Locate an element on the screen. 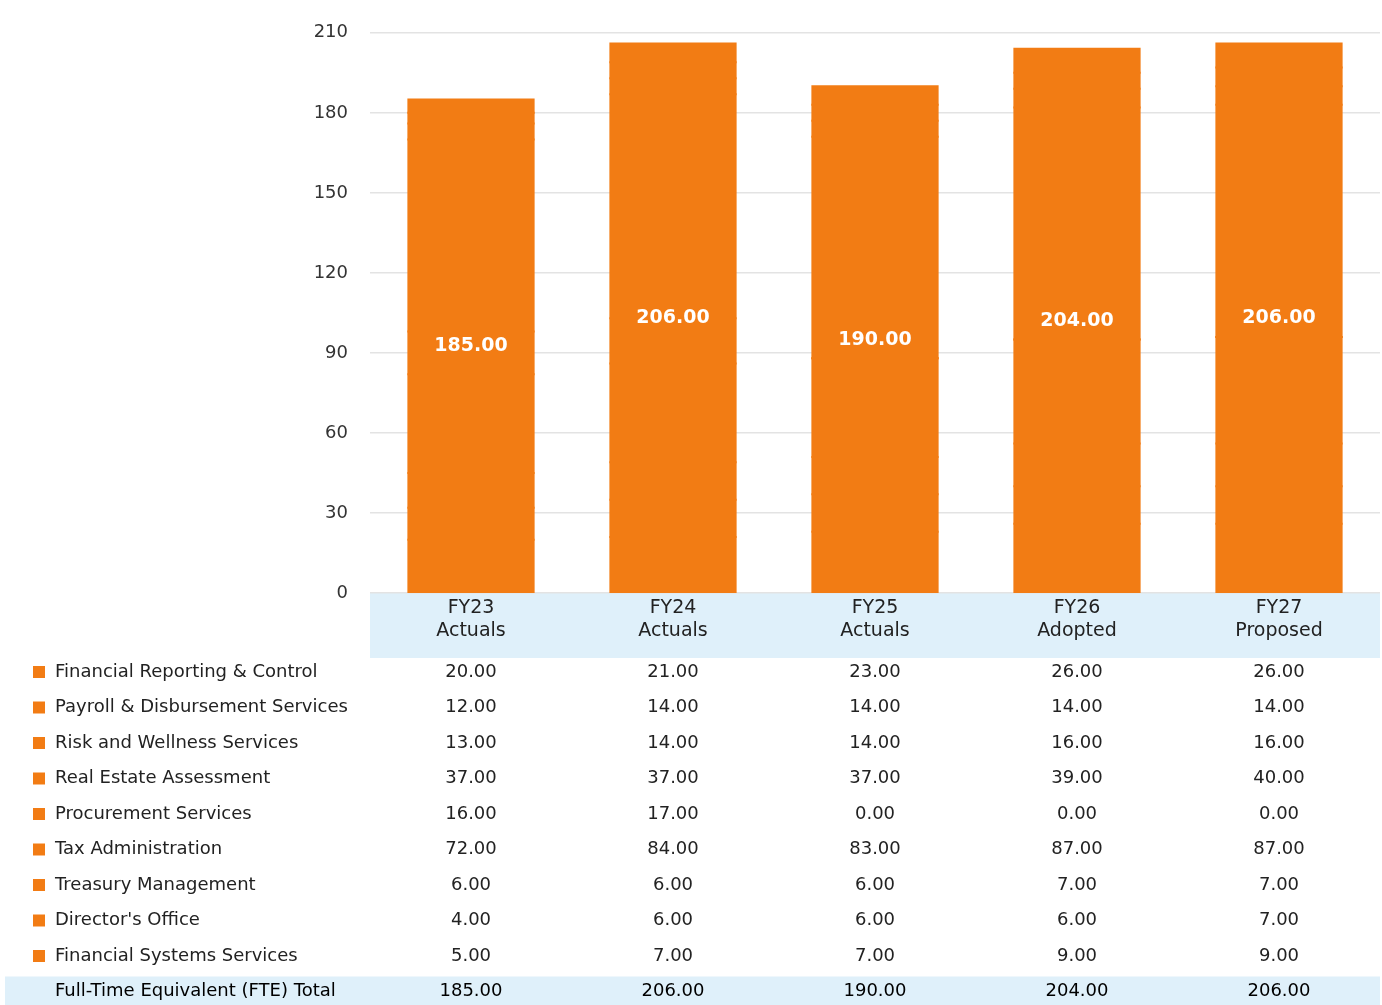 Image resolution: width=1382 pixels, height=1005 pixels. y-tick-label: 90 is located at coordinates (336, 351).